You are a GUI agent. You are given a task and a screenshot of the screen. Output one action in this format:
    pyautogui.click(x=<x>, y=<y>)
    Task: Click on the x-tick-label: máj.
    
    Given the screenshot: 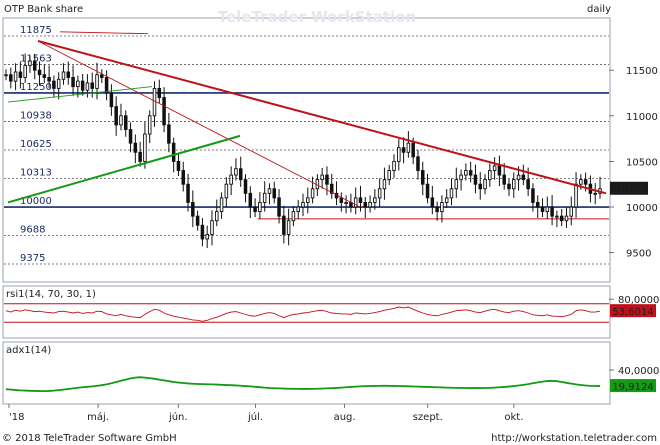 What is the action you would take?
    pyautogui.click(x=98, y=417)
    